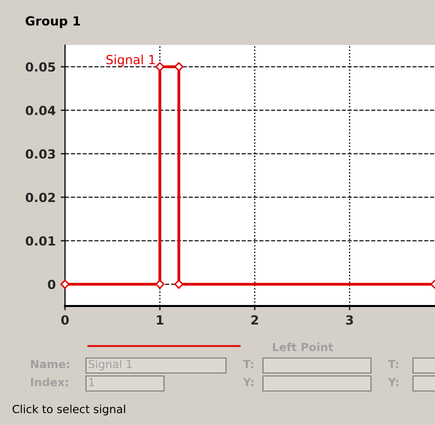 This screenshot has width=435, height=425. What do you see at coordinates (40, 197) in the screenshot?
I see `y-tick-label: 0.02` at bounding box center [40, 197].